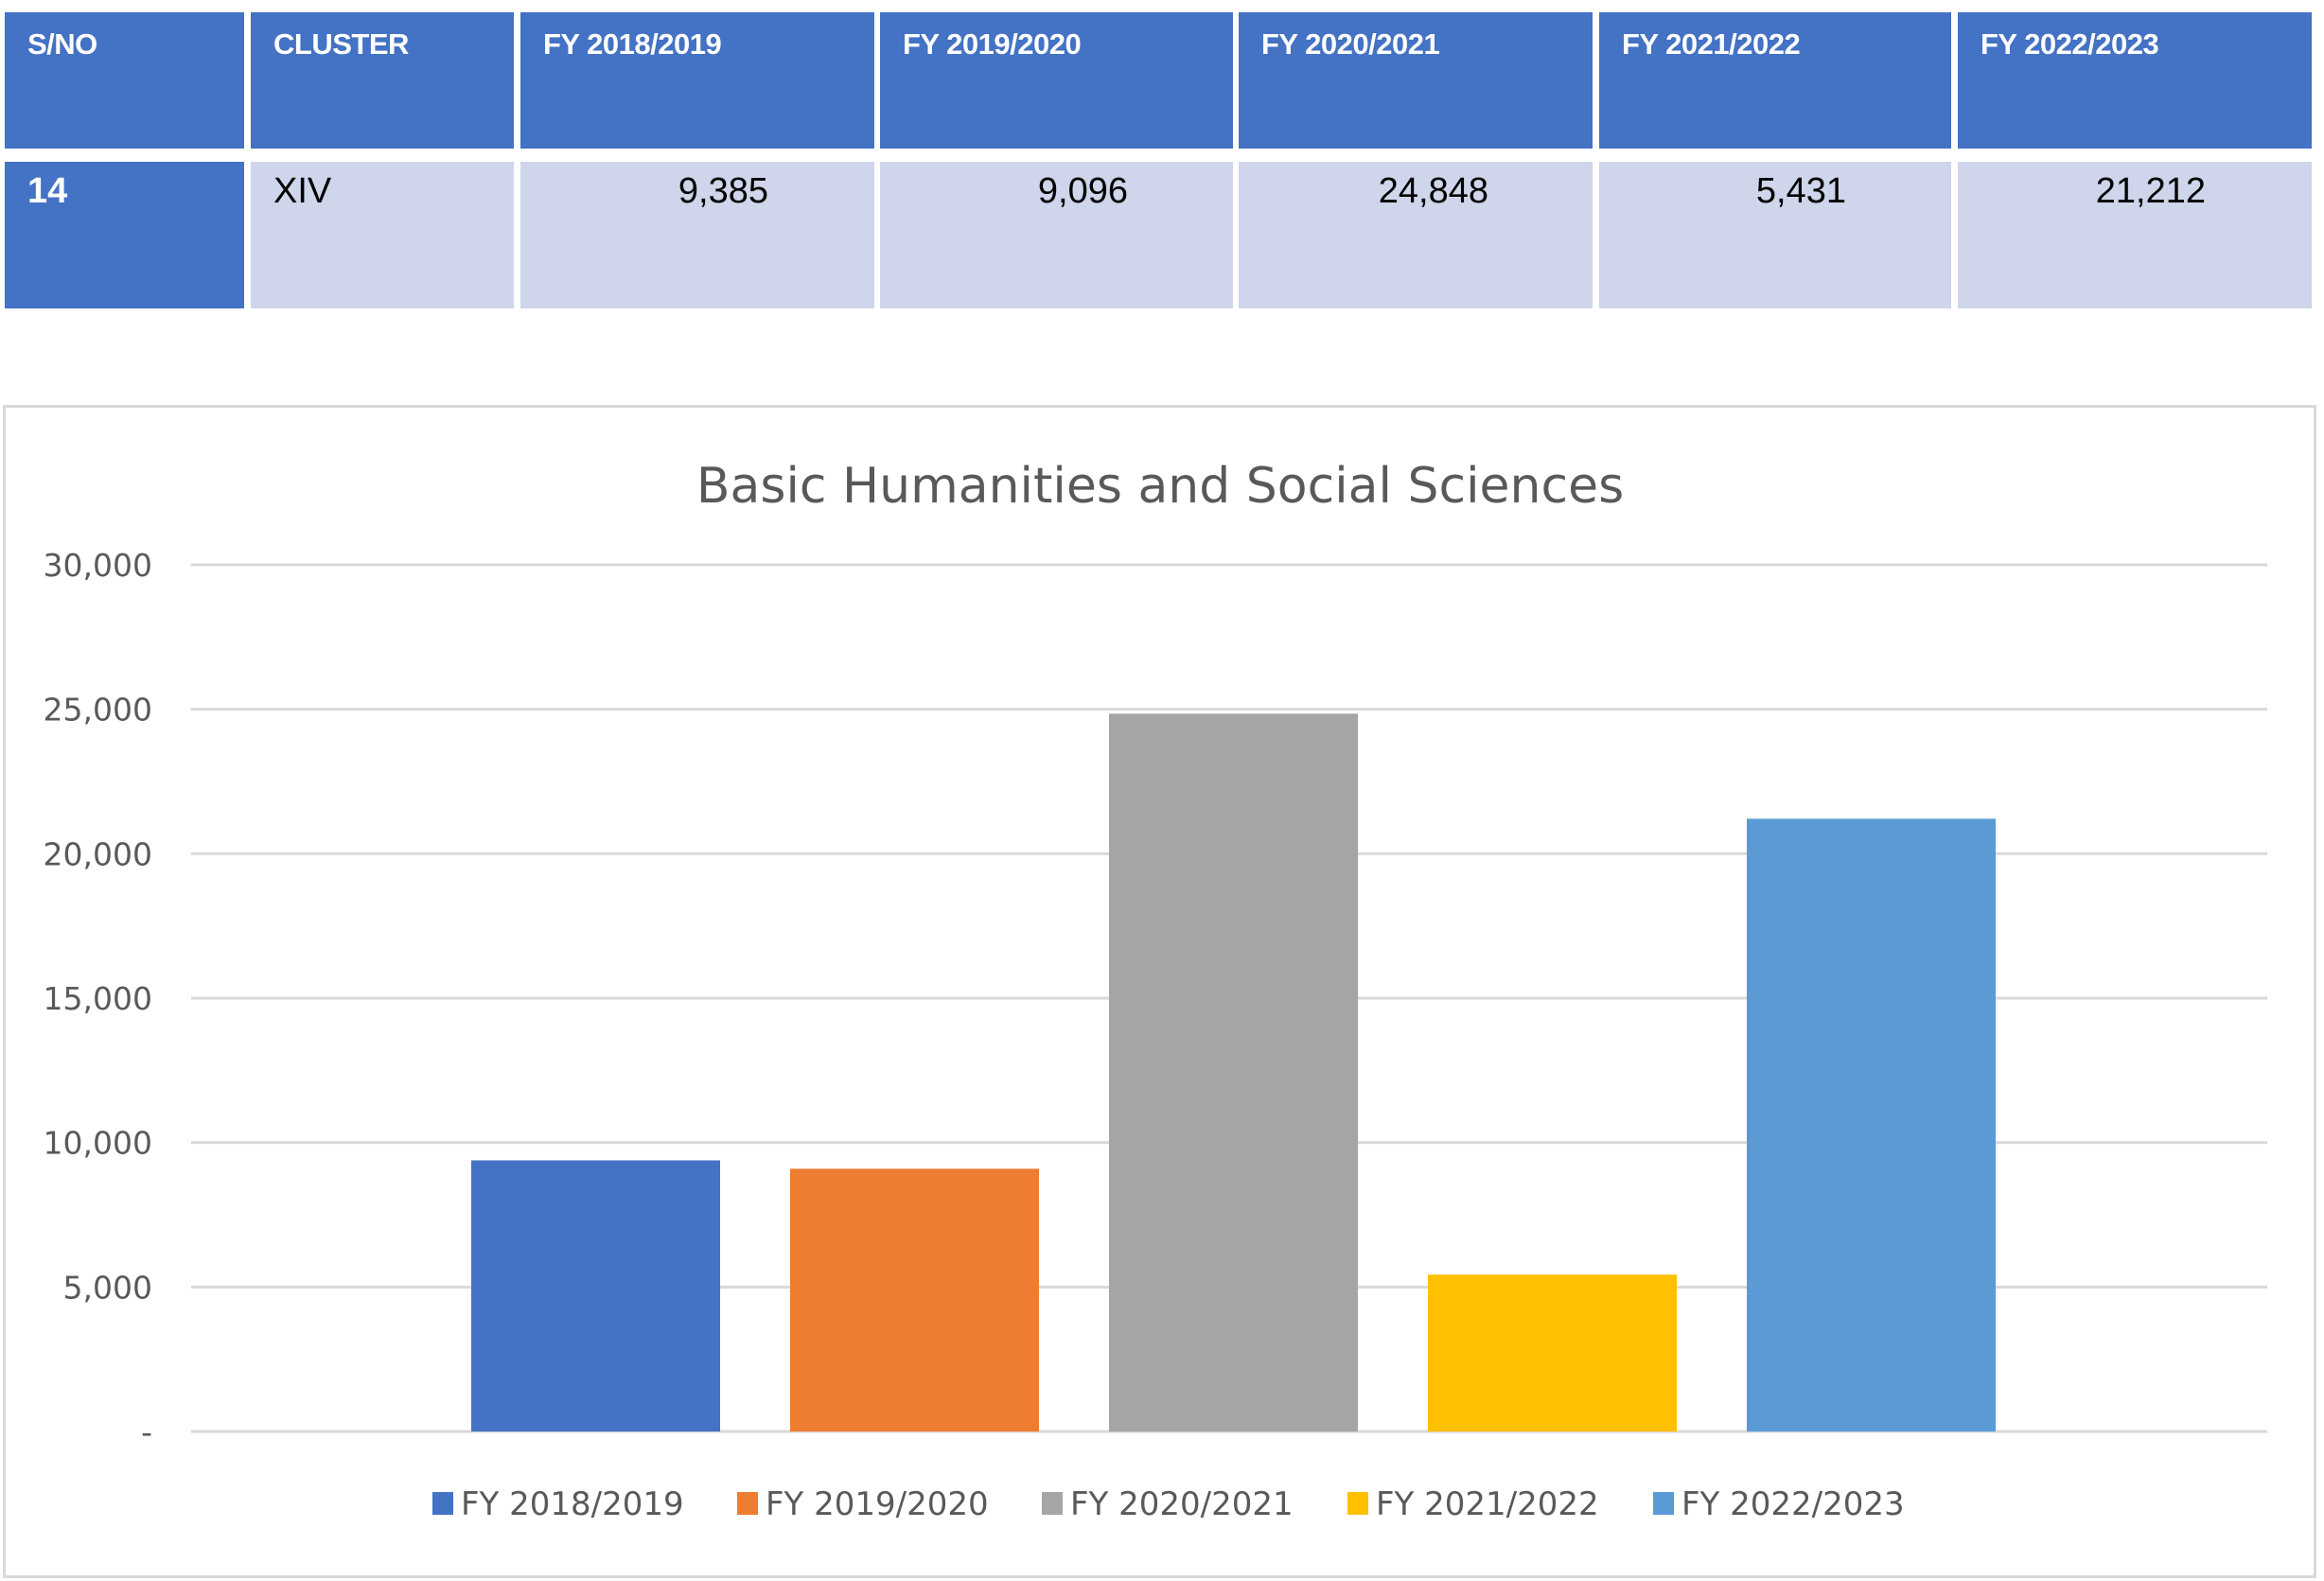 The width and height of the screenshot is (2324, 1581). What do you see at coordinates (1082, 191) in the screenshot?
I see `cell-value: 9,096` at bounding box center [1082, 191].